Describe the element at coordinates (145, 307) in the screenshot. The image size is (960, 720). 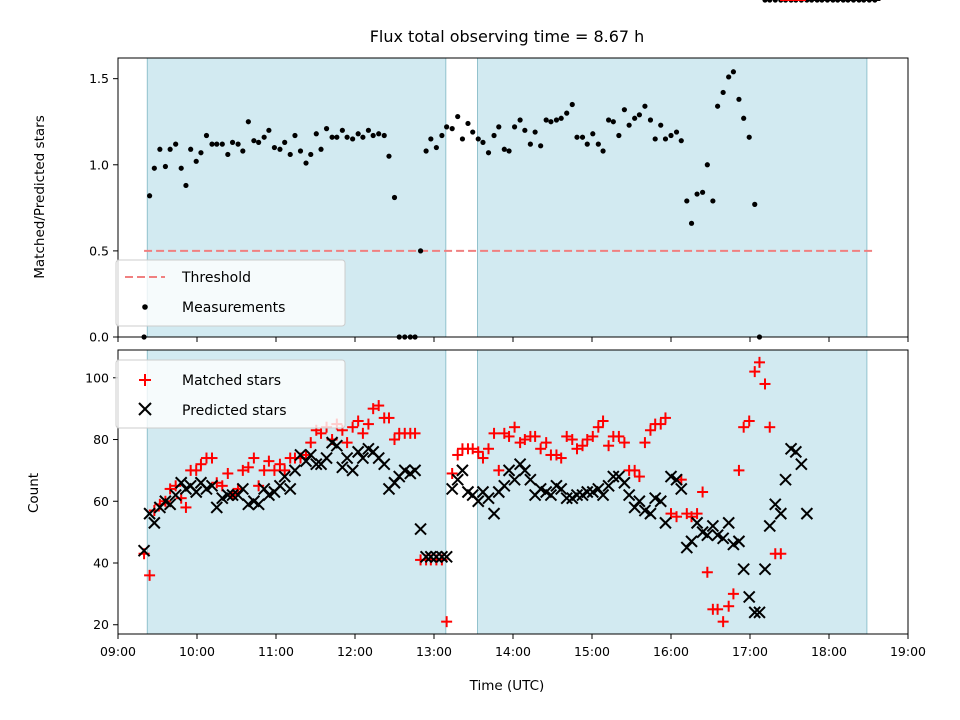
I see `legend-measurements-swatch` at that location.